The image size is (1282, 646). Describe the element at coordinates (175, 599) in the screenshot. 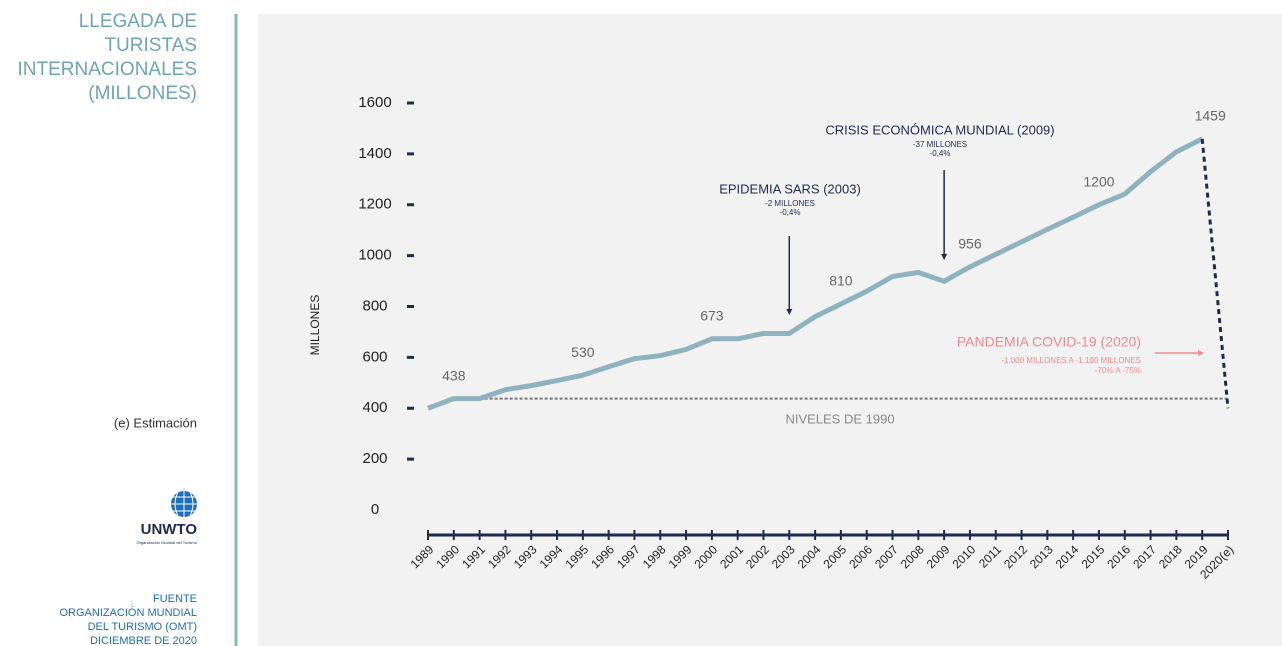

I see `source: FUENTE` at that location.